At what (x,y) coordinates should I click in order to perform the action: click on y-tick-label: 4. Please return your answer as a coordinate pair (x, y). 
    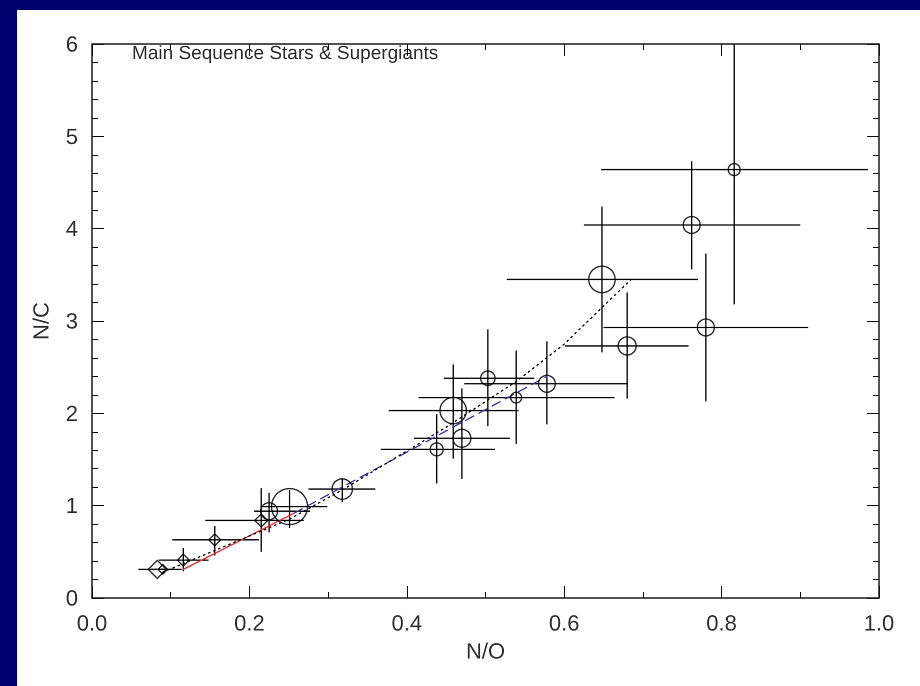
    Looking at the image, I should click on (72, 229).